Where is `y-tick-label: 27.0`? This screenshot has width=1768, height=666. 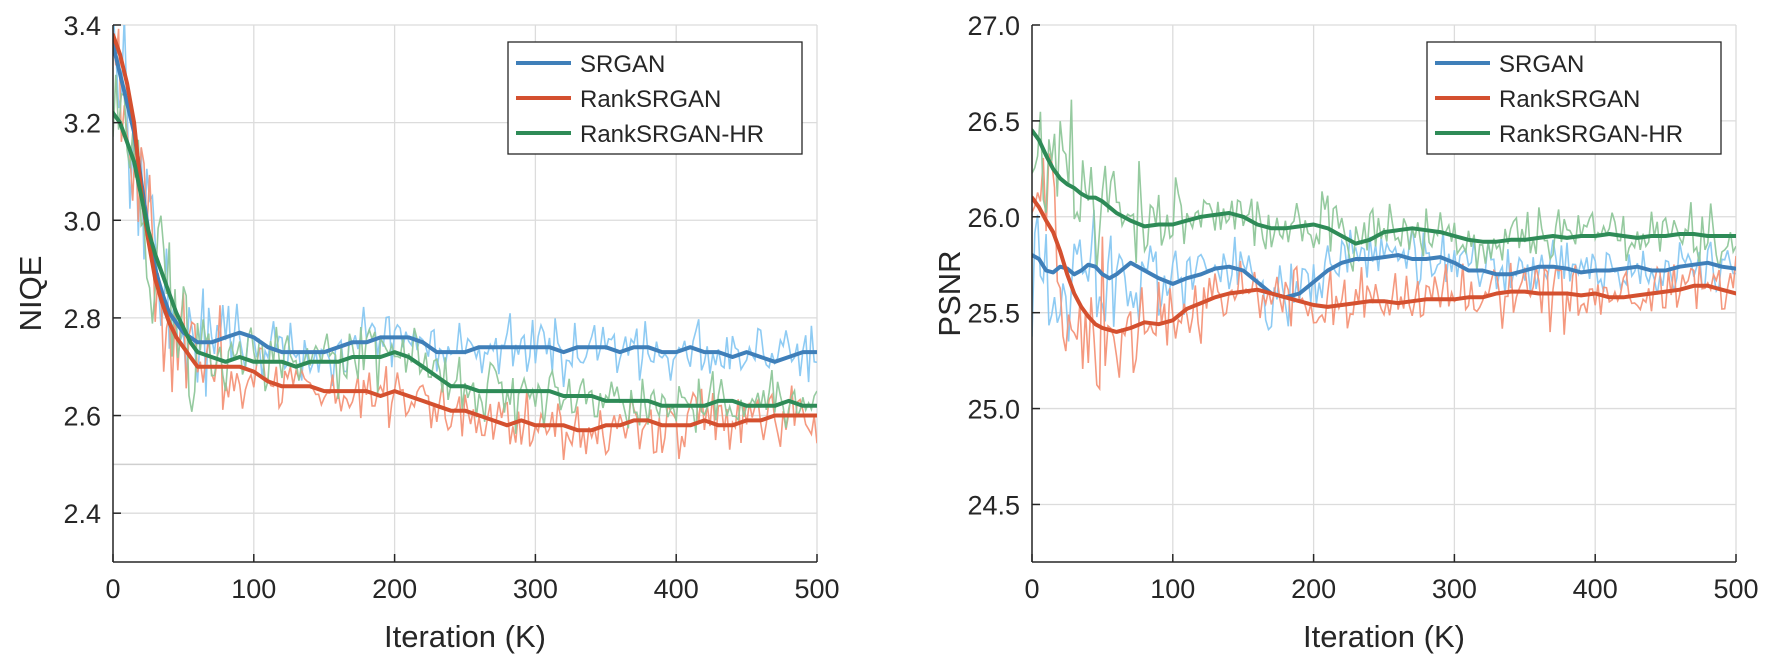
y-tick-label: 27.0 is located at coordinates (993, 26).